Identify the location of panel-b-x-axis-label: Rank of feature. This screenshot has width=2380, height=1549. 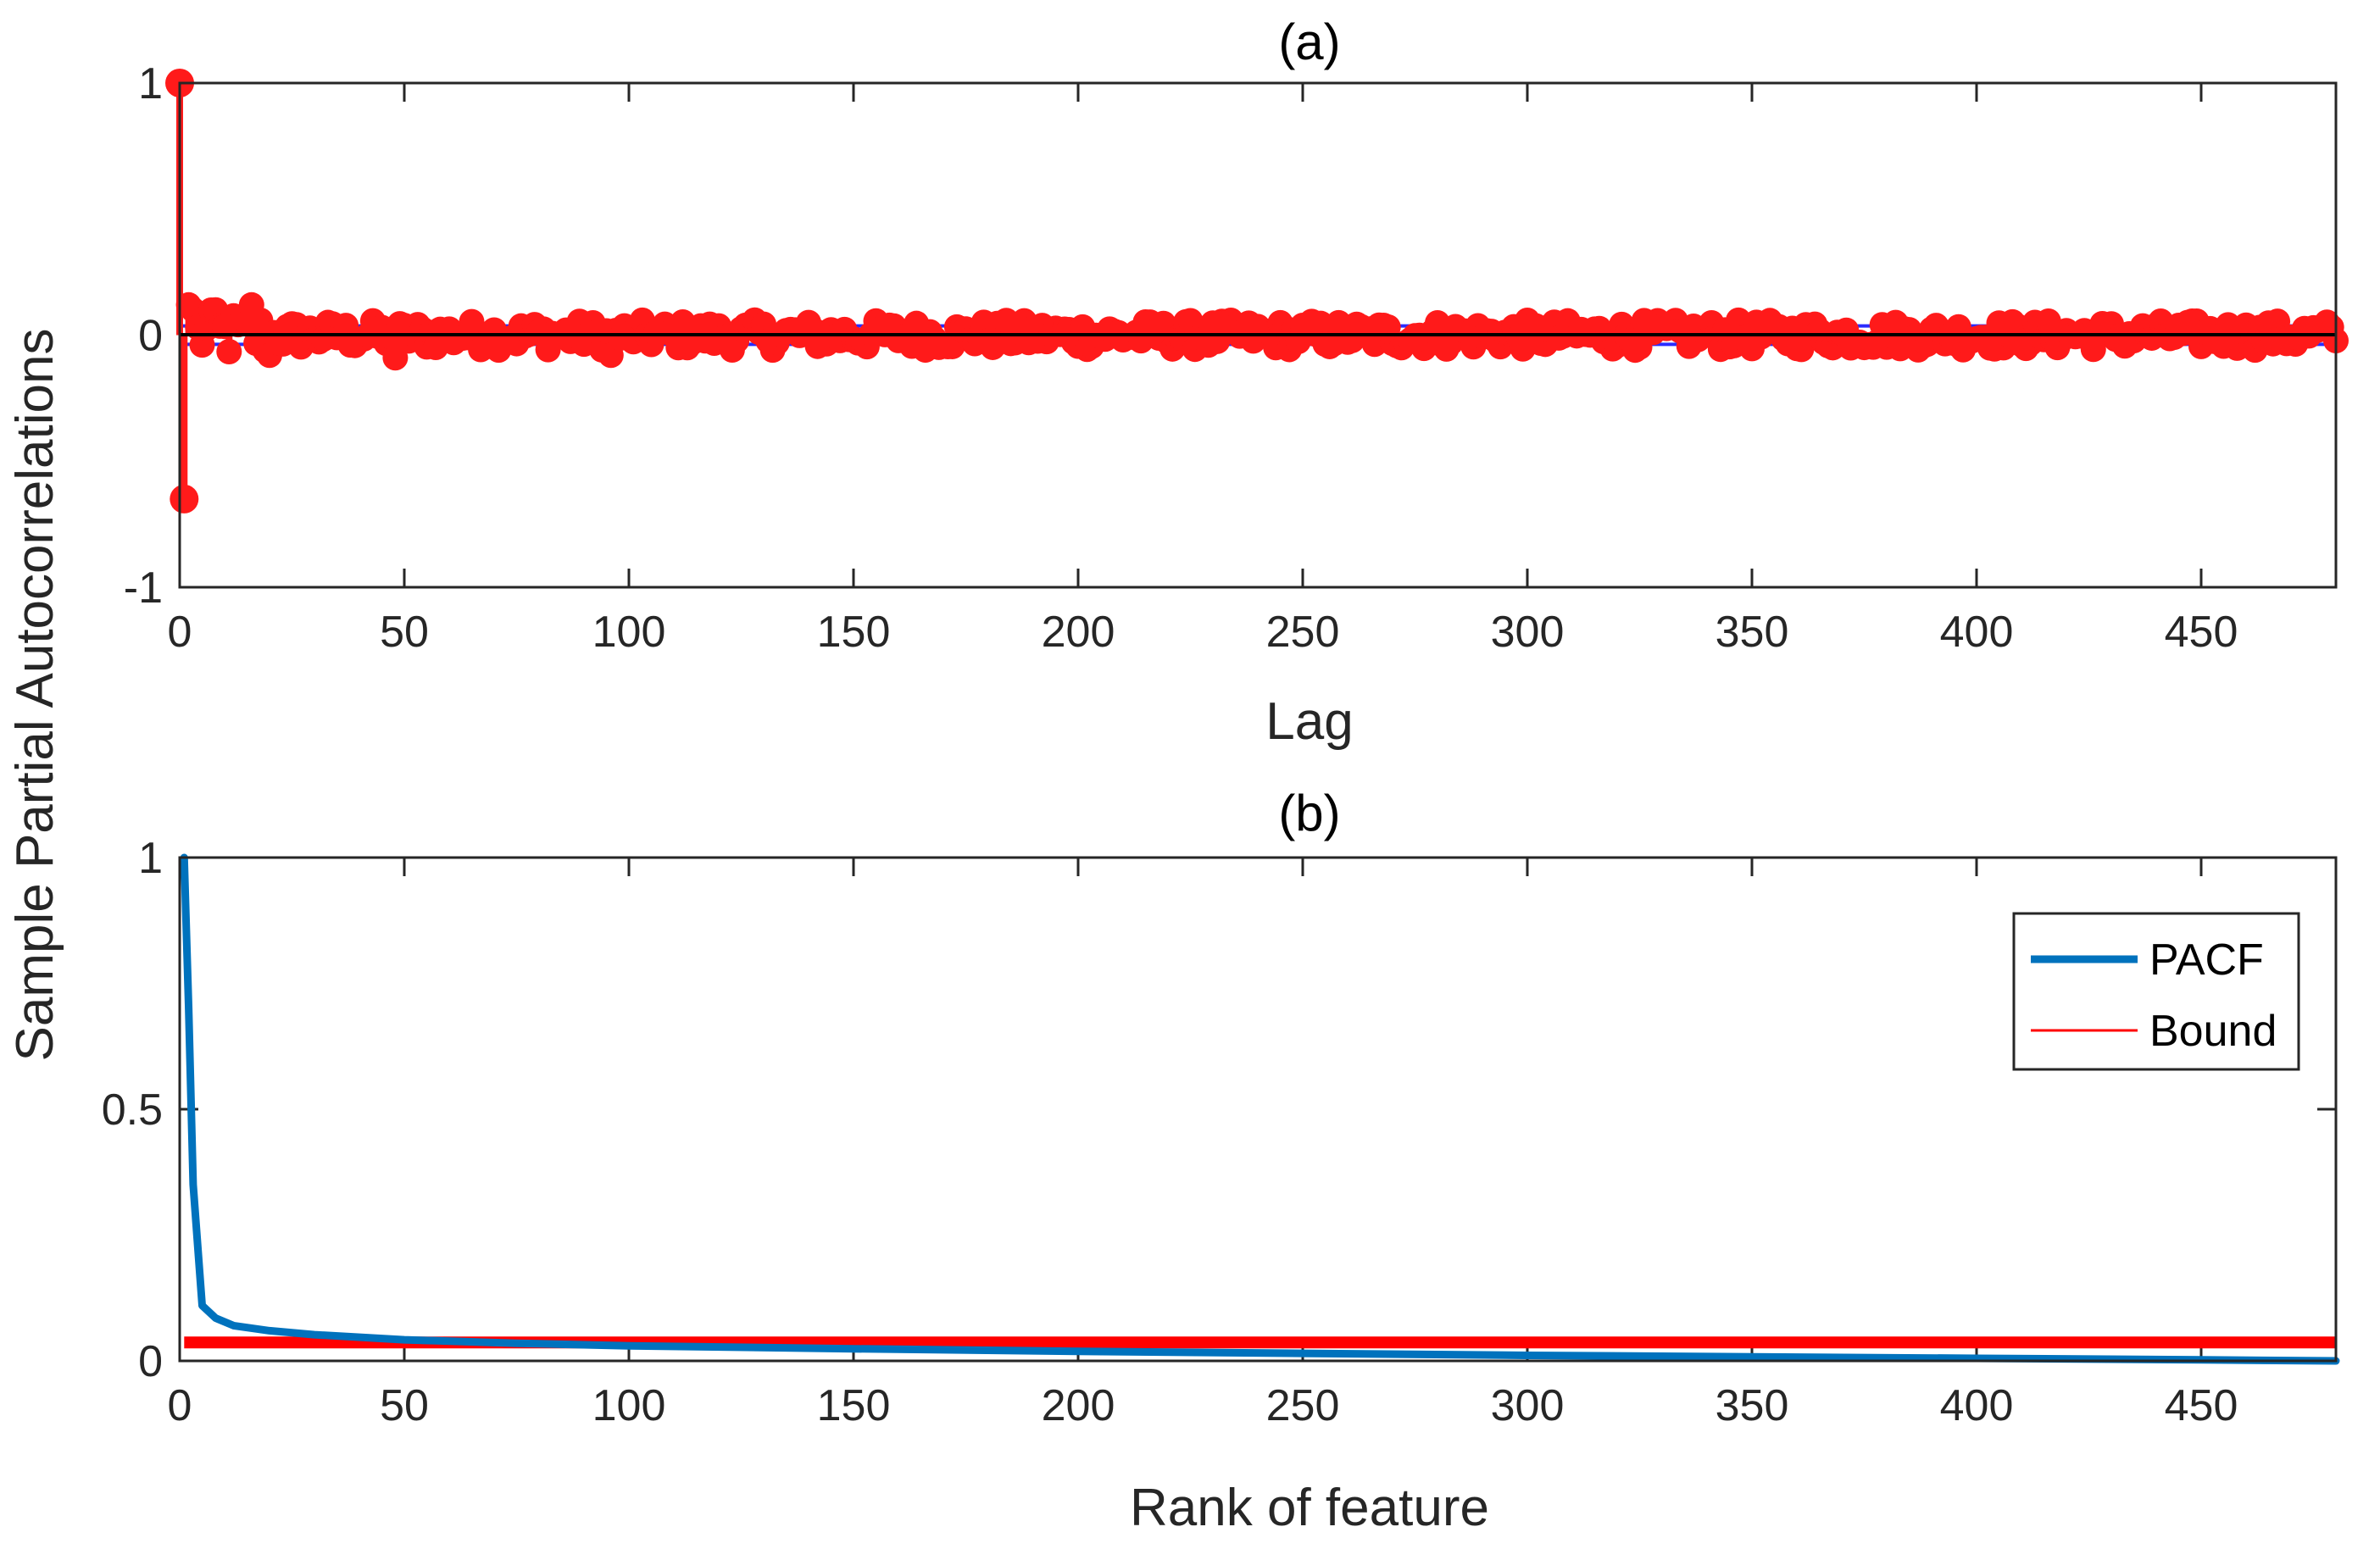
(1310, 1508).